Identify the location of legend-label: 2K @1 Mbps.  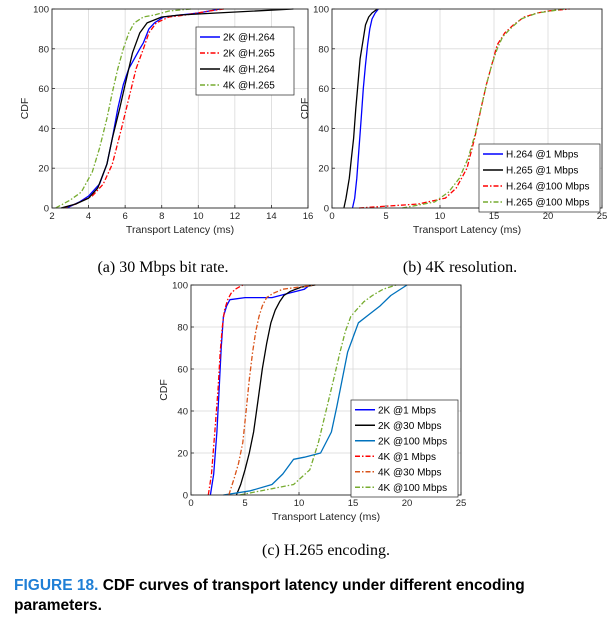
(407, 410).